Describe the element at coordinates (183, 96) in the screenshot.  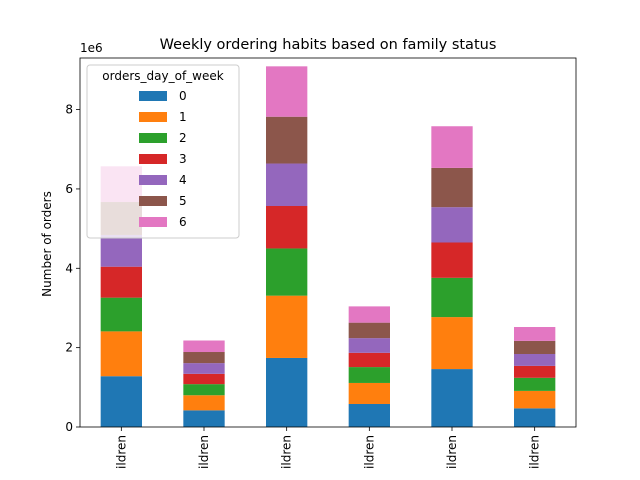
I see `legend-label: 0` at that location.